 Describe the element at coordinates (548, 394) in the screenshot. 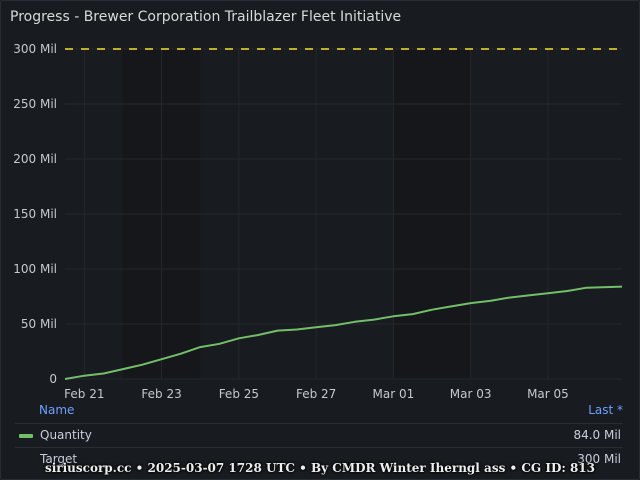

I see `x-tick-label: Mar 05` at that location.